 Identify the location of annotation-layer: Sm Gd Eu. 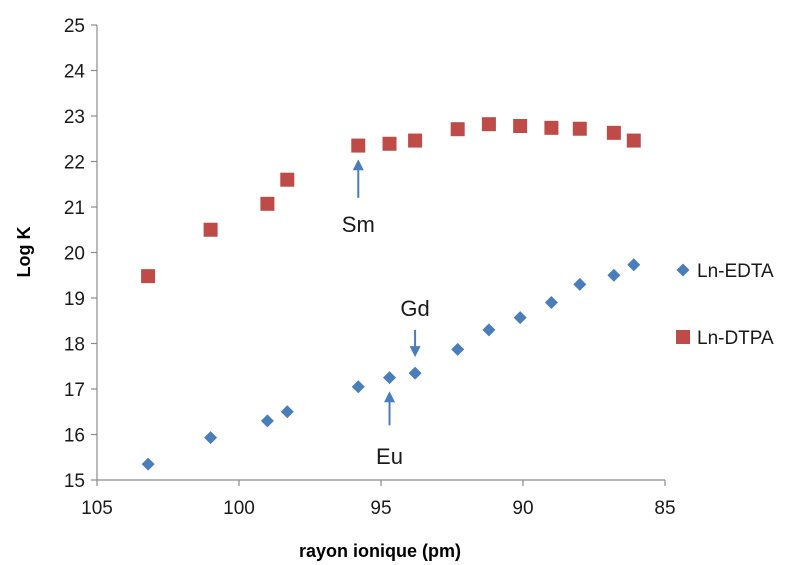
(386, 314).